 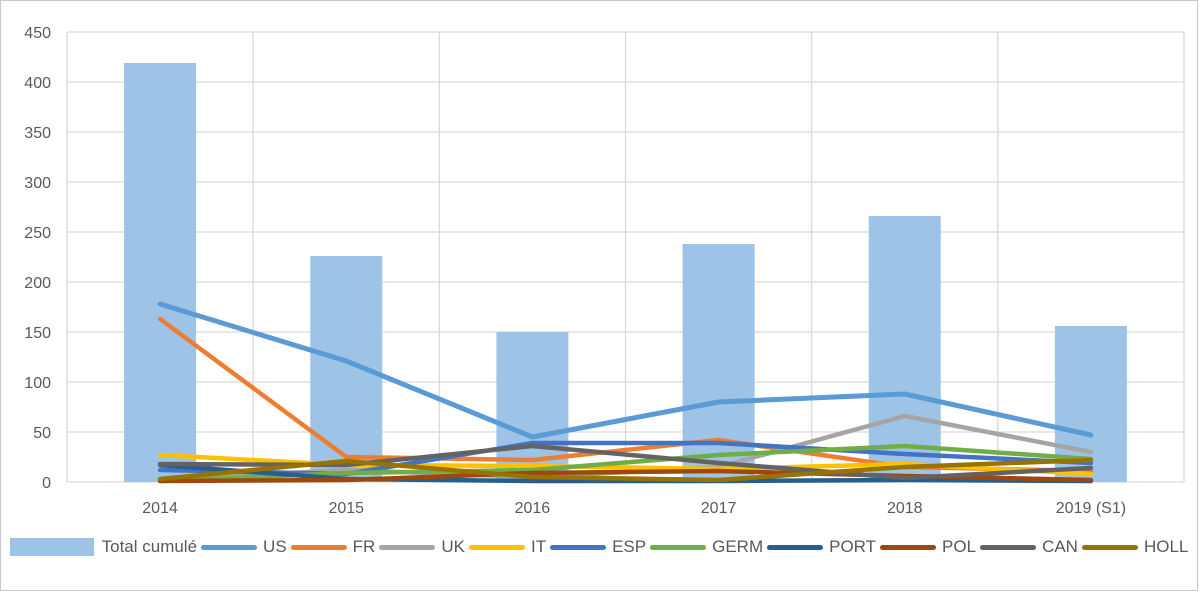 What do you see at coordinates (51, 547) in the screenshot?
I see `legend-bar-swatch` at bounding box center [51, 547].